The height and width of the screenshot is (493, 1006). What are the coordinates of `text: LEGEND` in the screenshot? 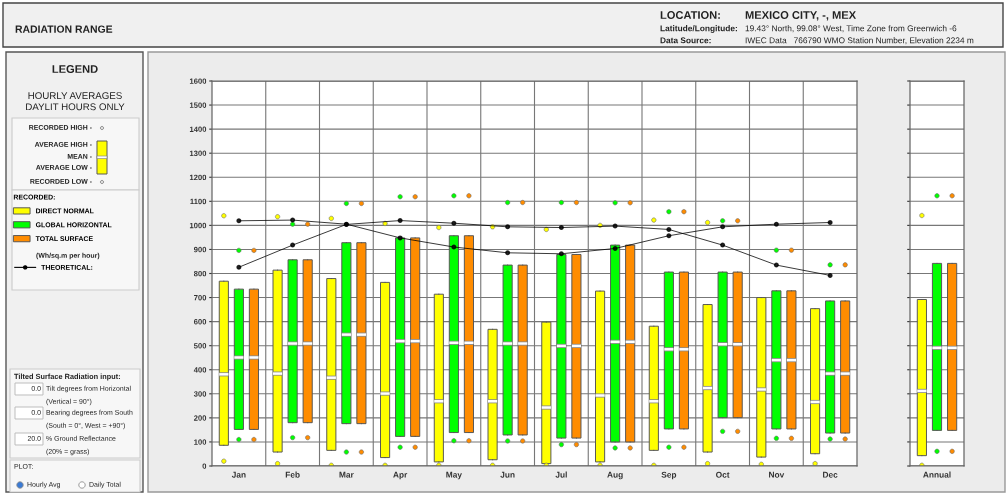 It's located at (75, 69).